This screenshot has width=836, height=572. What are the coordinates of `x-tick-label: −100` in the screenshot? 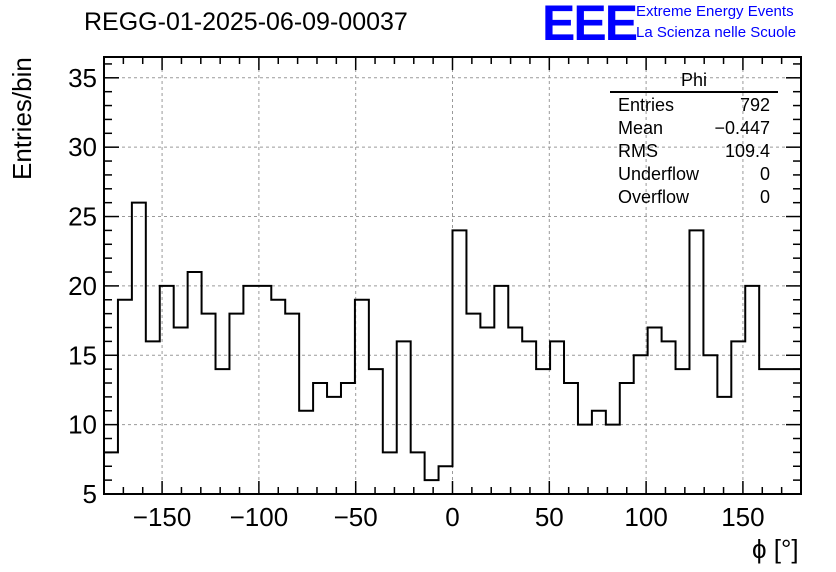 It's located at (259, 517).